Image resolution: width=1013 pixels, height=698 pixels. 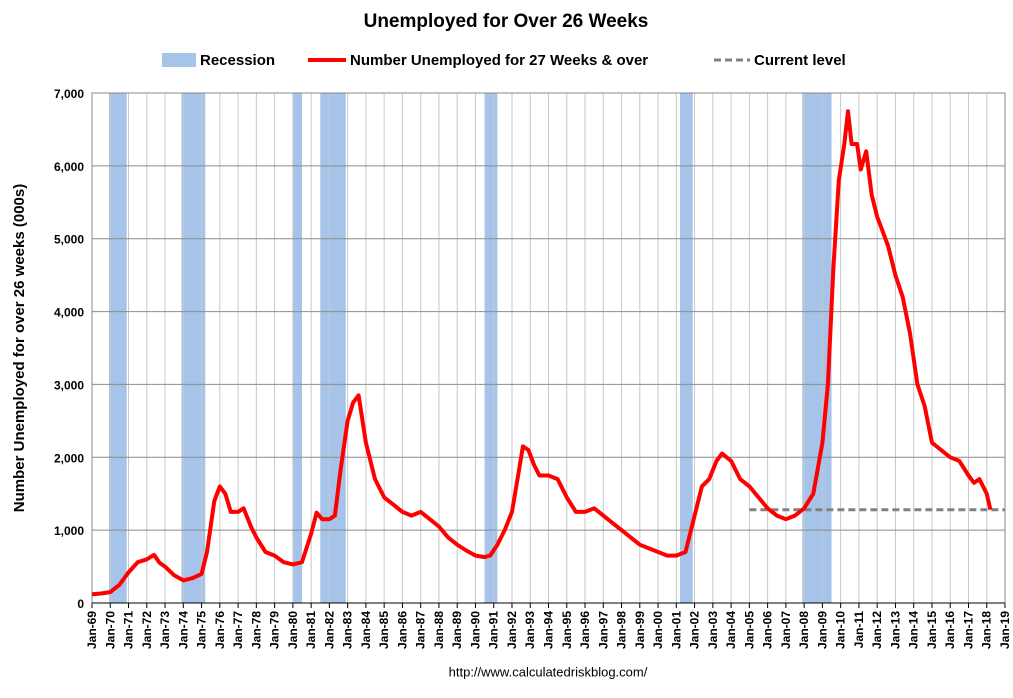 I want to click on y-tick-label: 0, so click(x=80, y=604).